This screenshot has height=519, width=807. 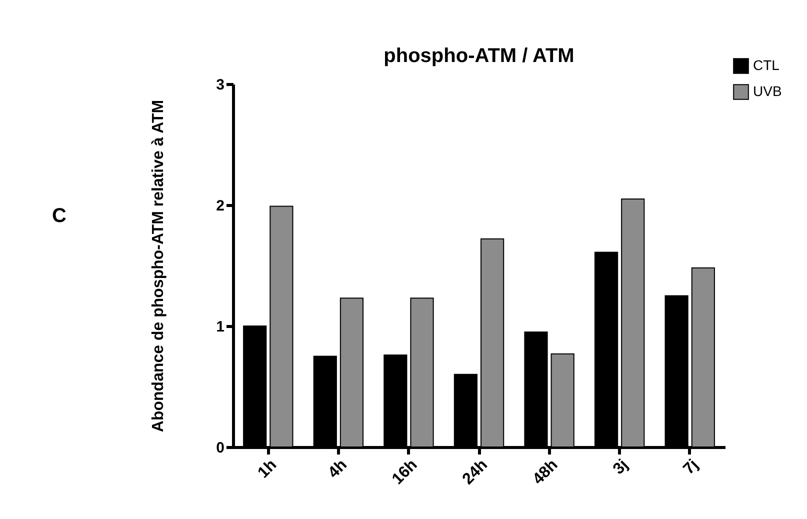 I want to click on legend-label: CTL, so click(x=766, y=65).